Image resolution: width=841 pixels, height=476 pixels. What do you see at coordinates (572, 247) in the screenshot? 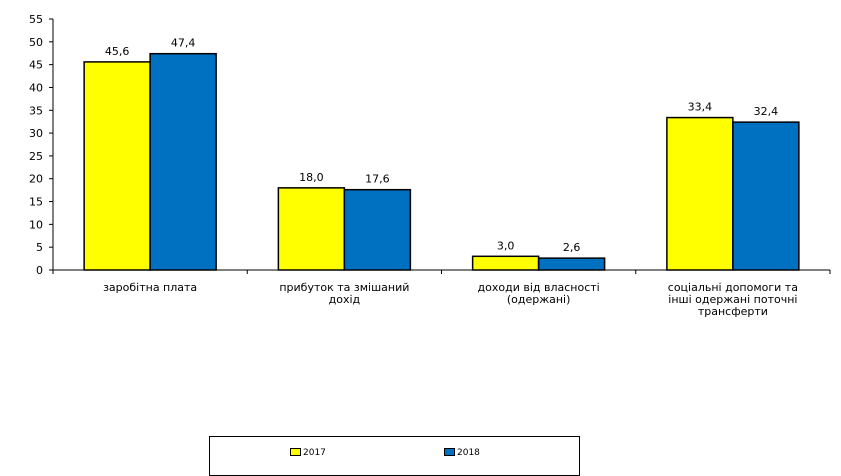
I see `data-label: 2,6` at bounding box center [572, 247].